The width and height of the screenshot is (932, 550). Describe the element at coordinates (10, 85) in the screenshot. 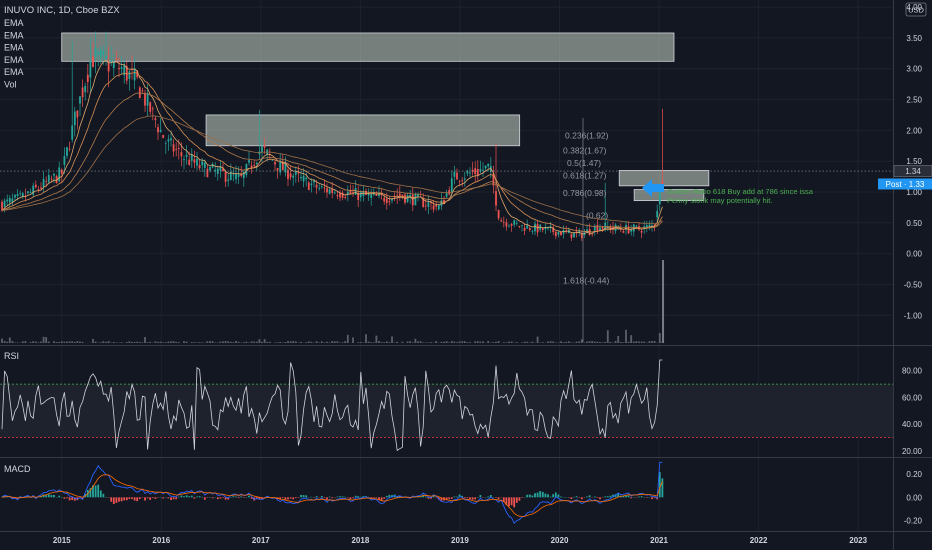

I see `indicator-label: Vol` at that location.